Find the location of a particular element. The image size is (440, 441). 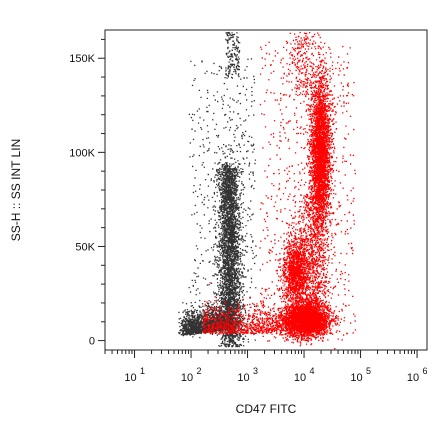

x-tick-exponent: 2 is located at coordinates (199, 371).